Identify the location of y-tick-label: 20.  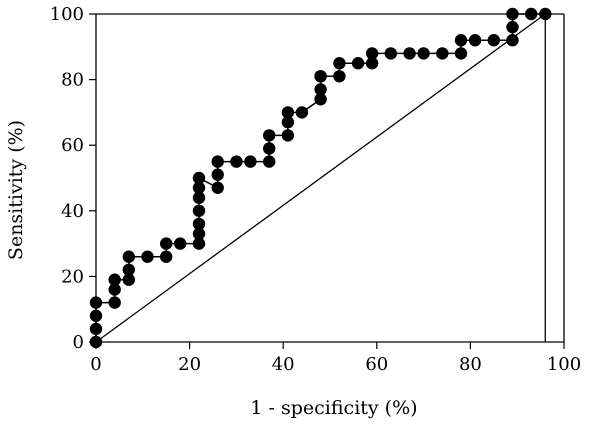
(72, 276).